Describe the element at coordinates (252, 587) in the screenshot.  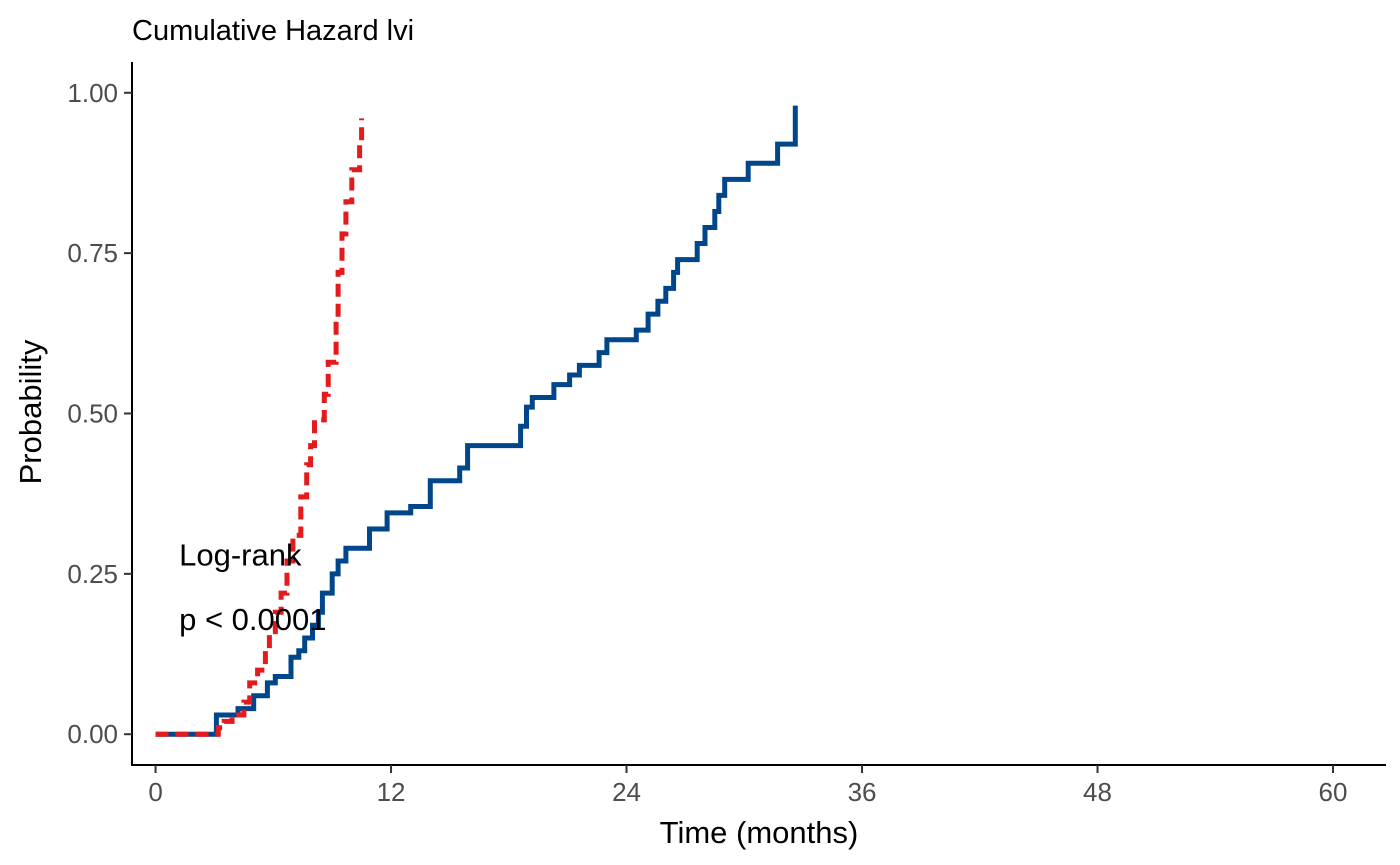
I see `annotation-layer: Log-rank p < 0.0001` at that location.